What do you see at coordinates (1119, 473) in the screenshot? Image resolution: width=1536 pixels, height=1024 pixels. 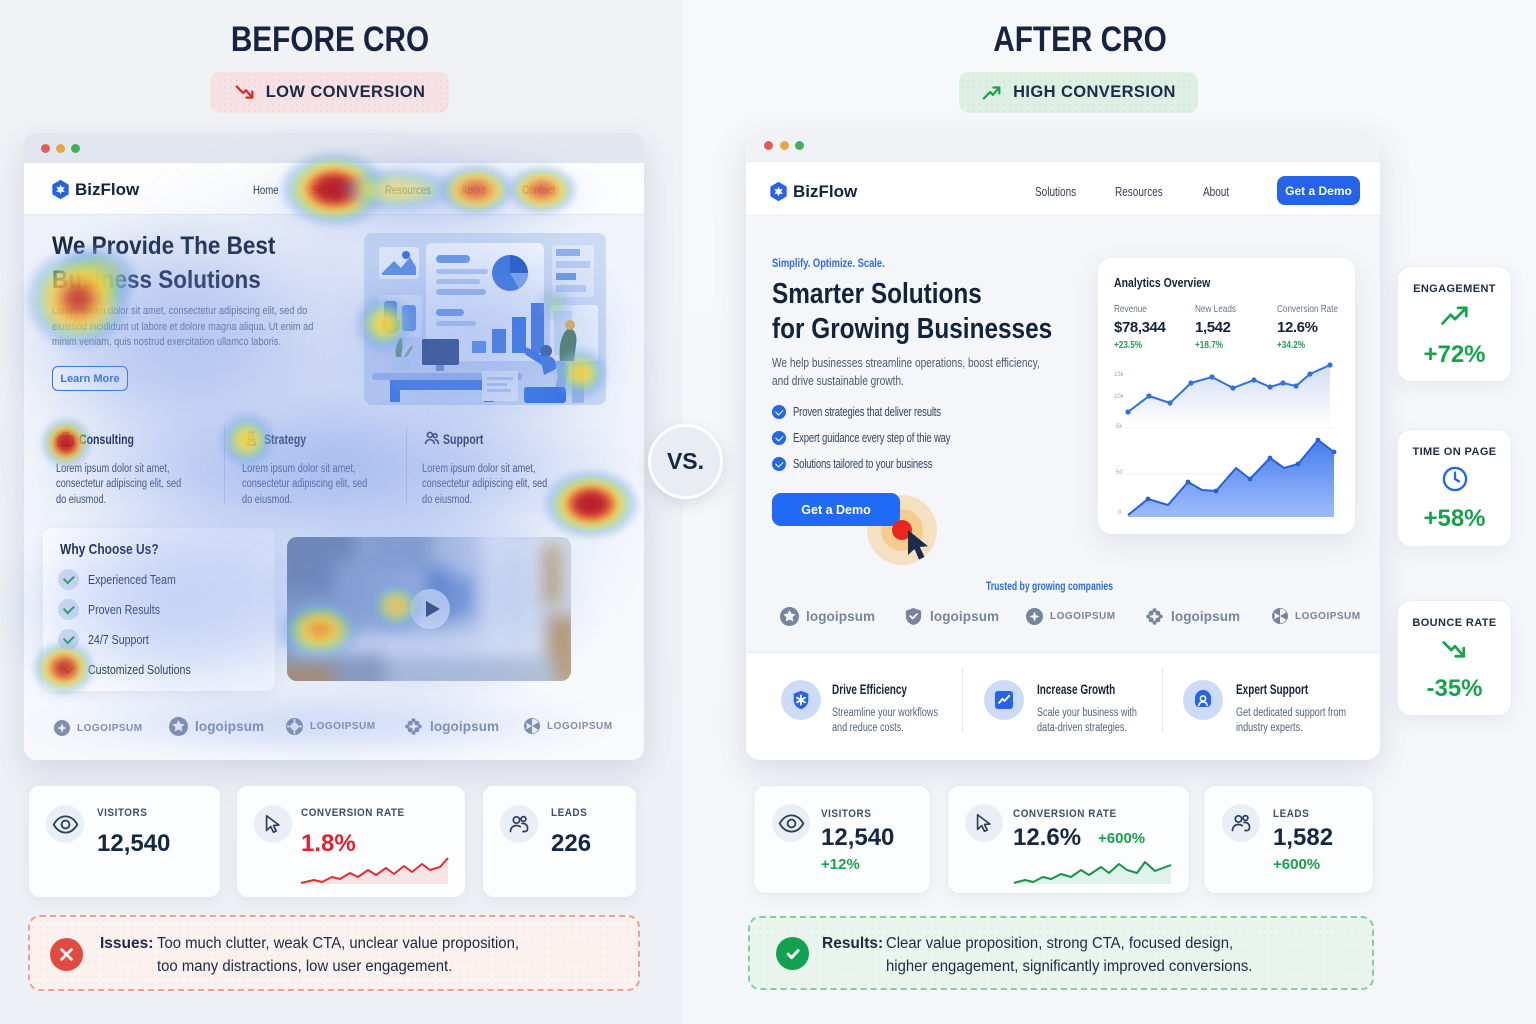 I see `svg-text: 50` at bounding box center [1119, 473].